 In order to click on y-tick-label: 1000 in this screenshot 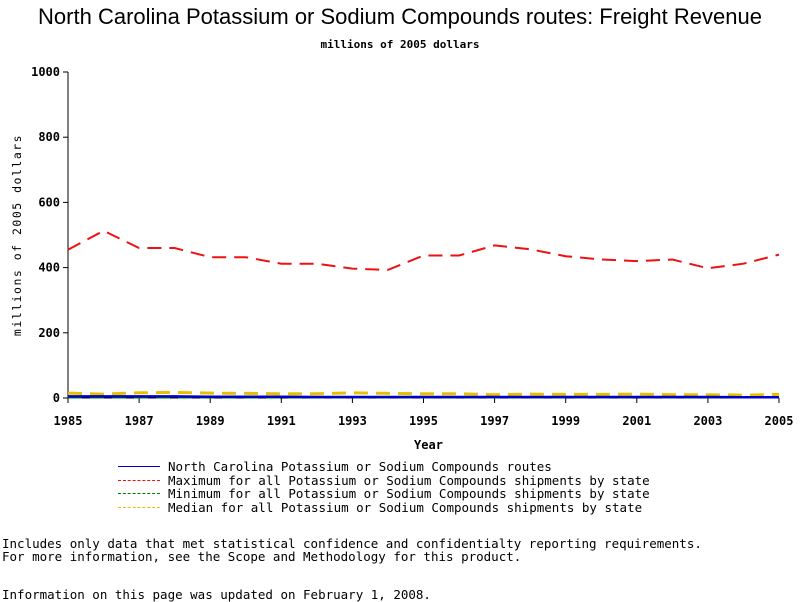, I will do `click(45, 72)`.